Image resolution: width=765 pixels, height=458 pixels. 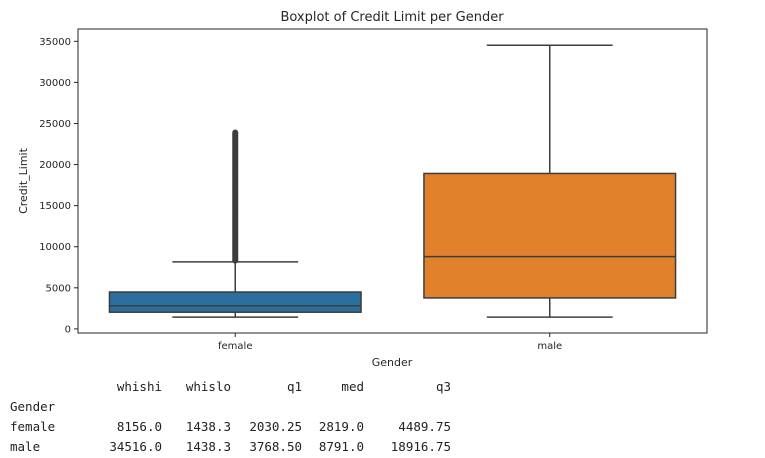 What do you see at coordinates (55, 42) in the screenshot?
I see `y-tick-label: 35000` at bounding box center [55, 42].